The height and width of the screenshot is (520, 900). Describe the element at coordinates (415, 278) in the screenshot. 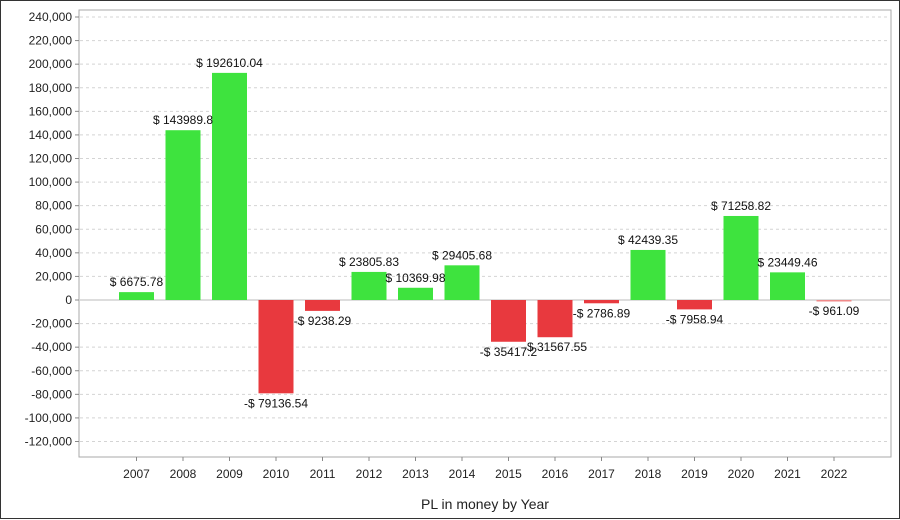

I see `data-label: $ 10369.98` at that location.